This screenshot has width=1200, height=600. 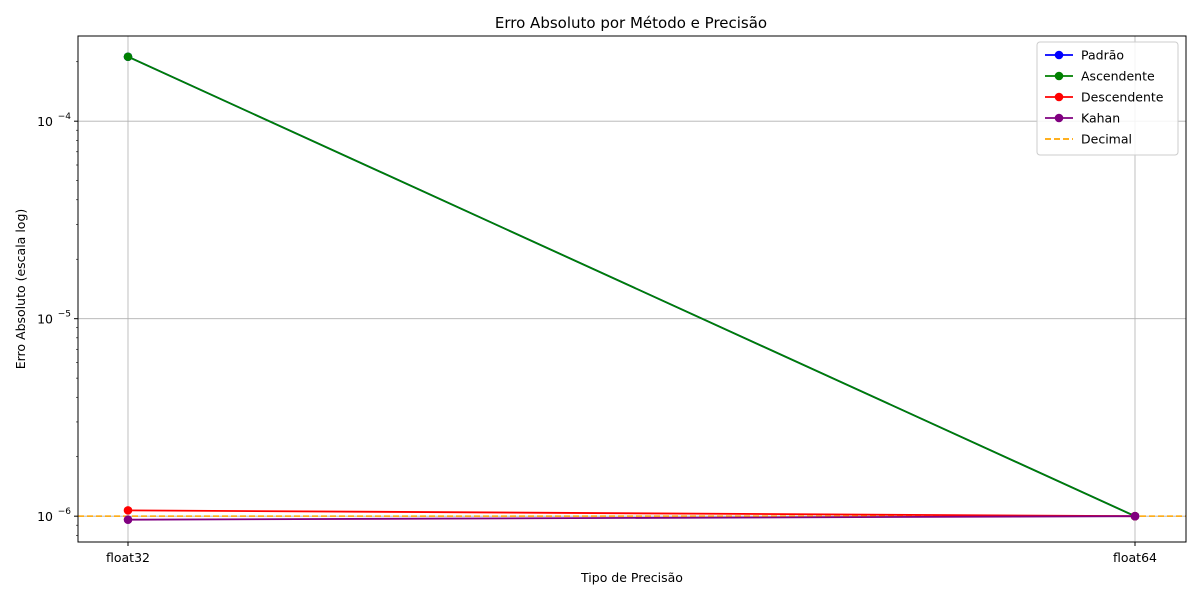 What do you see at coordinates (128, 557) in the screenshot?
I see `x-tick-label: float32` at bounding box center [128, 557].